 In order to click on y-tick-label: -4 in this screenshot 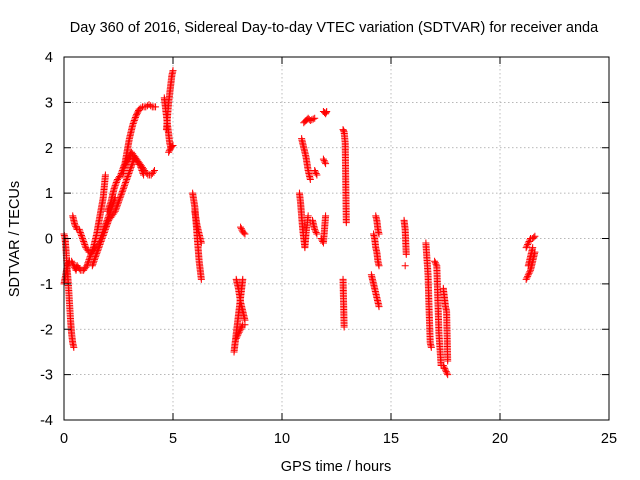, I will do `click(46, 421)`.